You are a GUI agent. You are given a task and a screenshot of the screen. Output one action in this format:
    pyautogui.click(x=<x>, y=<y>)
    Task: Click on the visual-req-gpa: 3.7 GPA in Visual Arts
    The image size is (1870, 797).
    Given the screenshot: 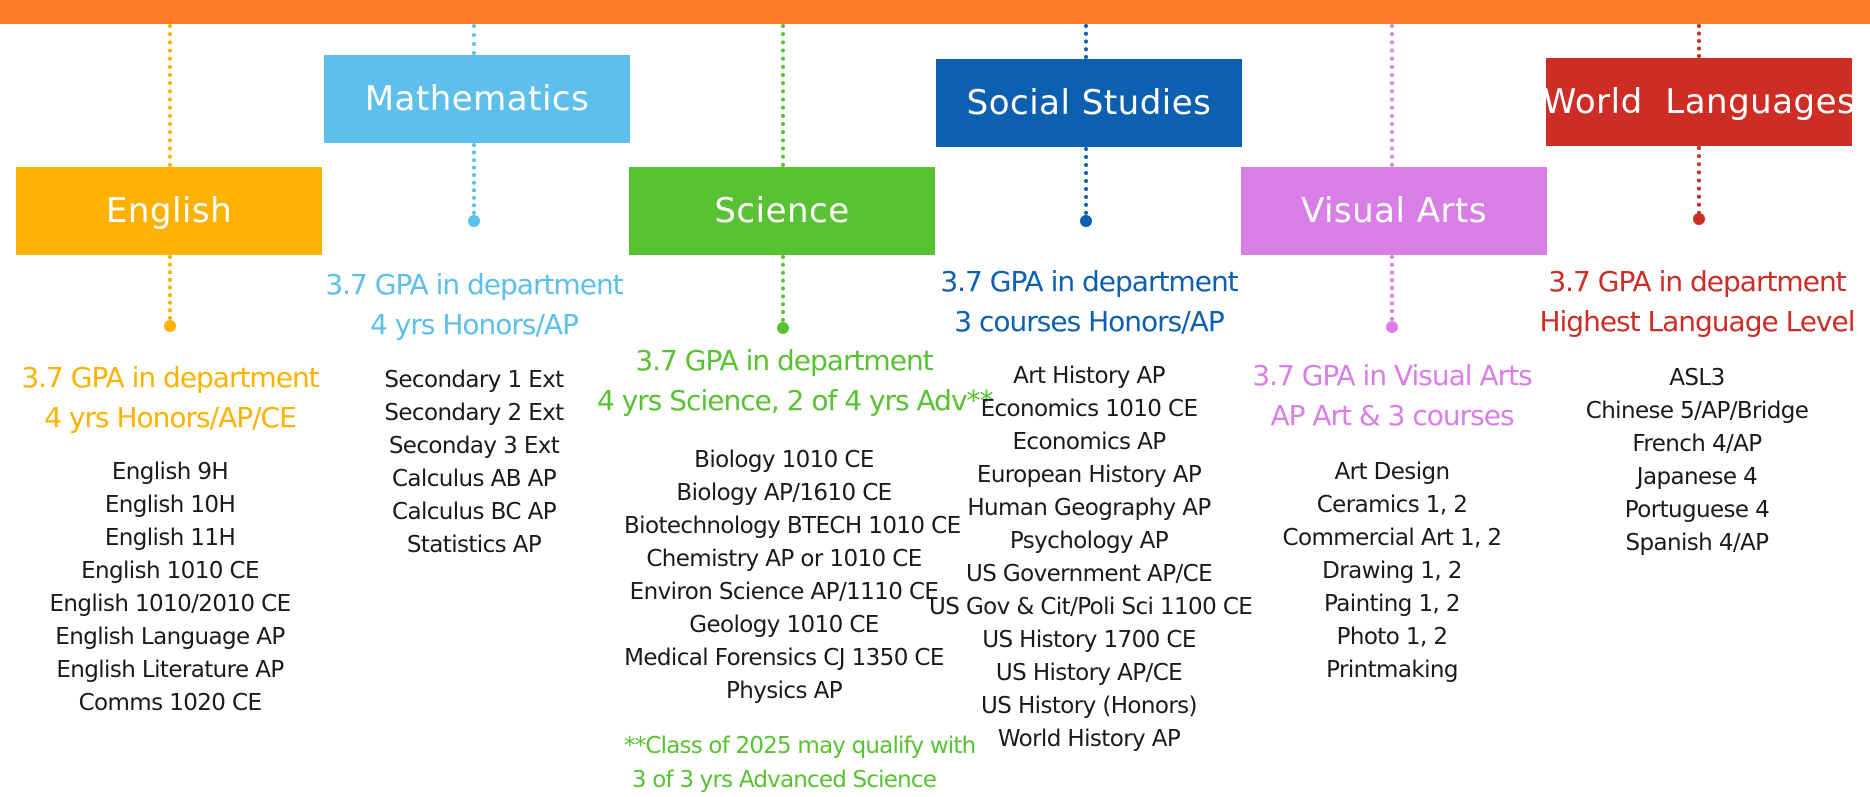 What is the action you would take?
    pyautogui.click(x=1392, y=375)
    